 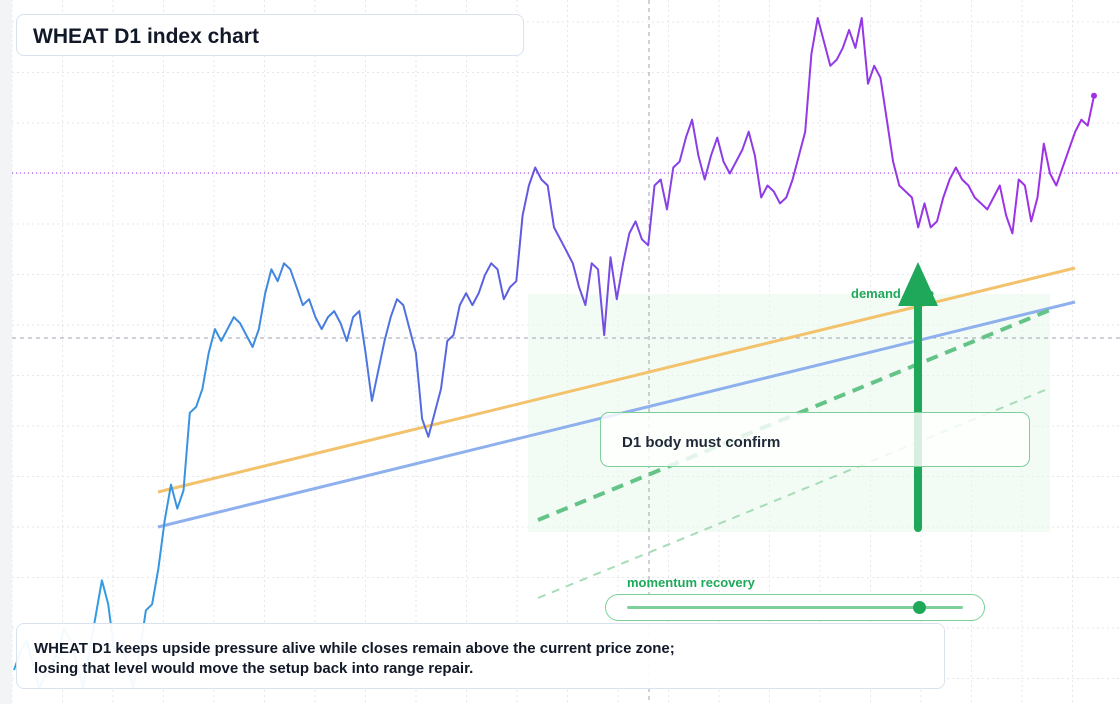 What do you see at coordinates (794, 493) in the screenshot?
I see `projection-dashed-light` at bounding box center [794, 493].